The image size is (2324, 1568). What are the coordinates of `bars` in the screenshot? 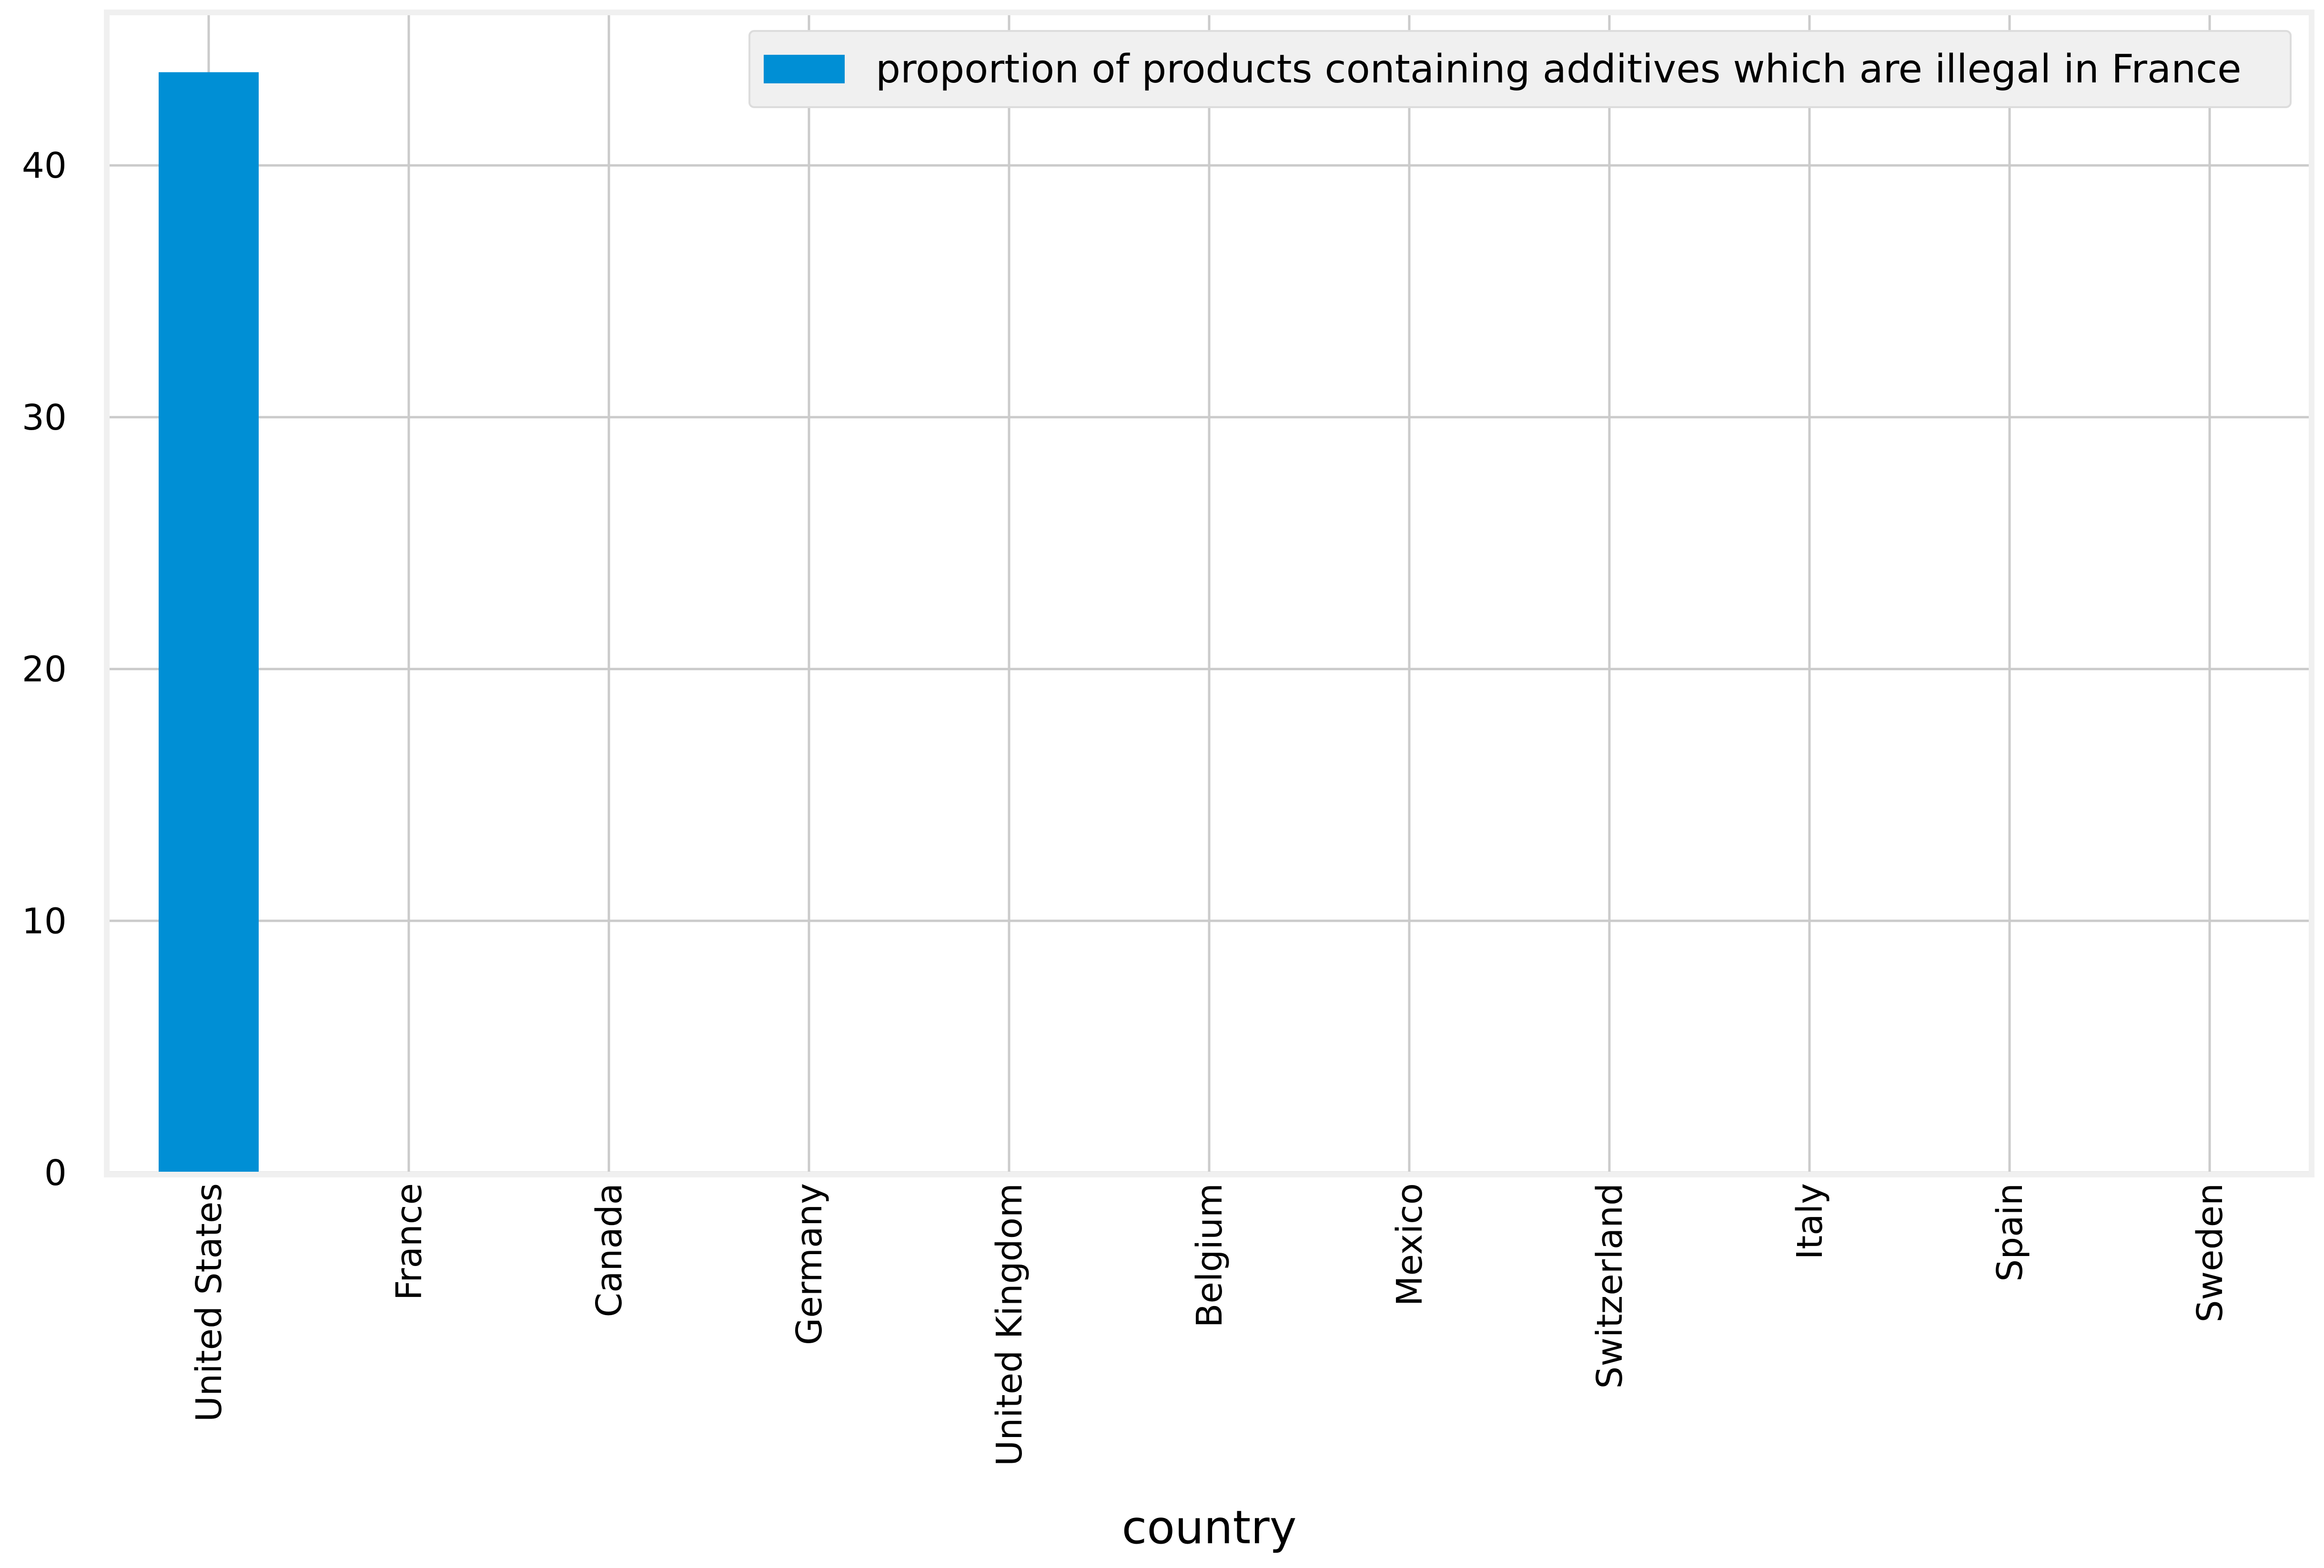 It's located at (209, 622).